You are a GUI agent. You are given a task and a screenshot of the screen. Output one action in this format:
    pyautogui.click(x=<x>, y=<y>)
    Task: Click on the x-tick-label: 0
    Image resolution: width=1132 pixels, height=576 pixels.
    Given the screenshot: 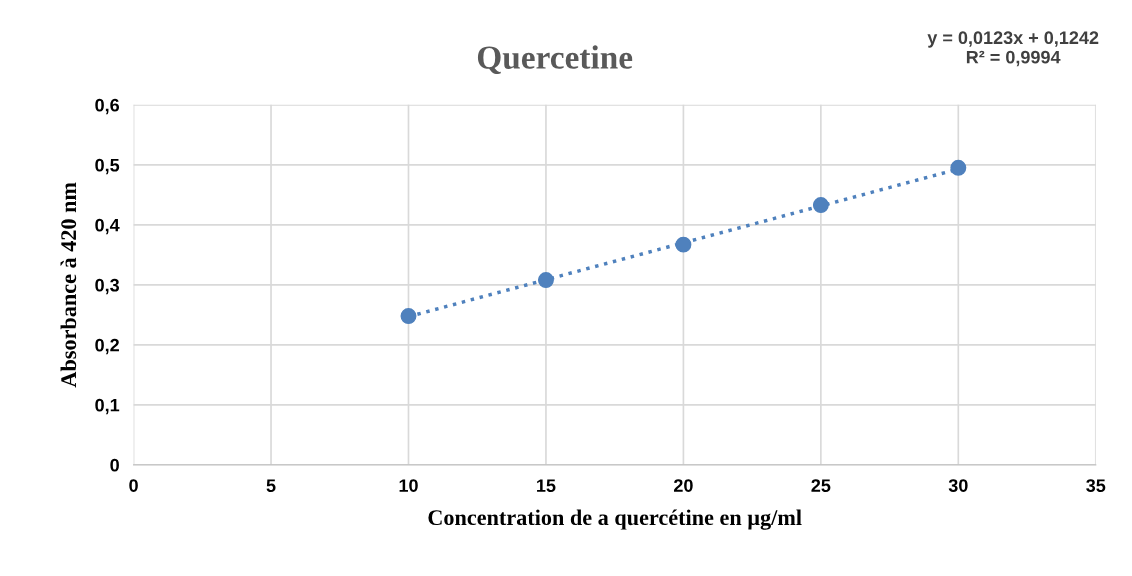 What is the action you would take?
    pyautogui.click(x=133, y=485)
    